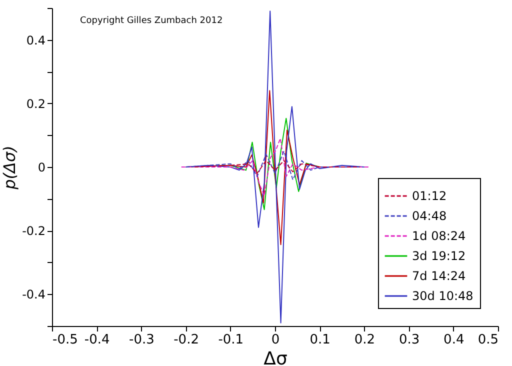 The height and width of the screenshot is (366, 512). What do you see at coordinates (439, 256) in the screenshot?
I see `legend-label: 3d 19:12` at bounding box center [439, 256].